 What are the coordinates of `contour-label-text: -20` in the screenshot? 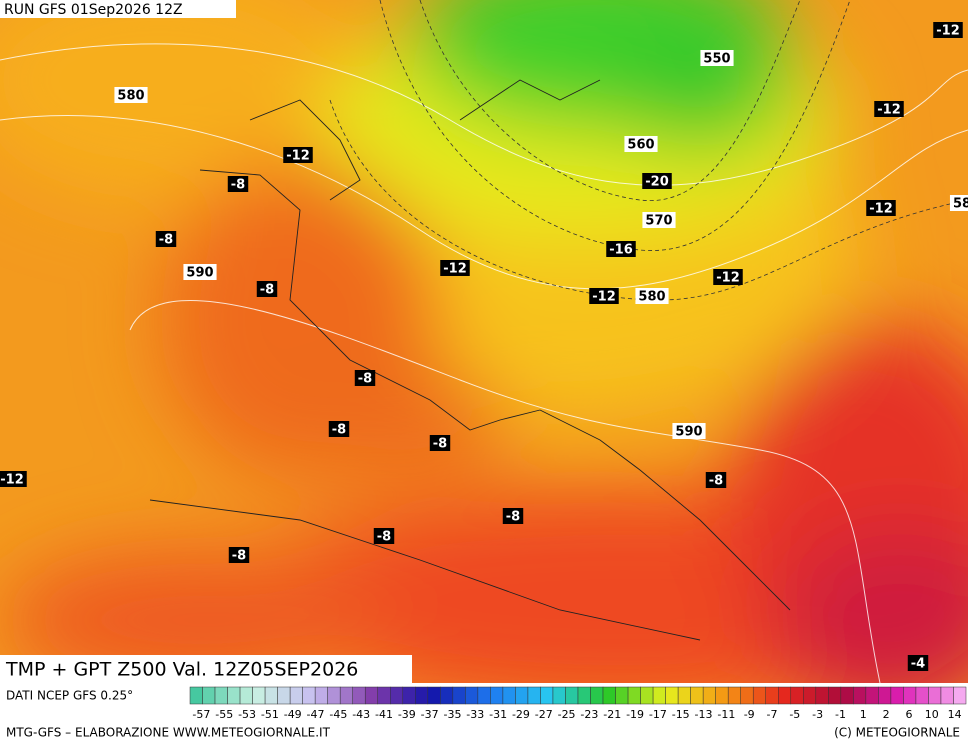 It's located at (657, 182).